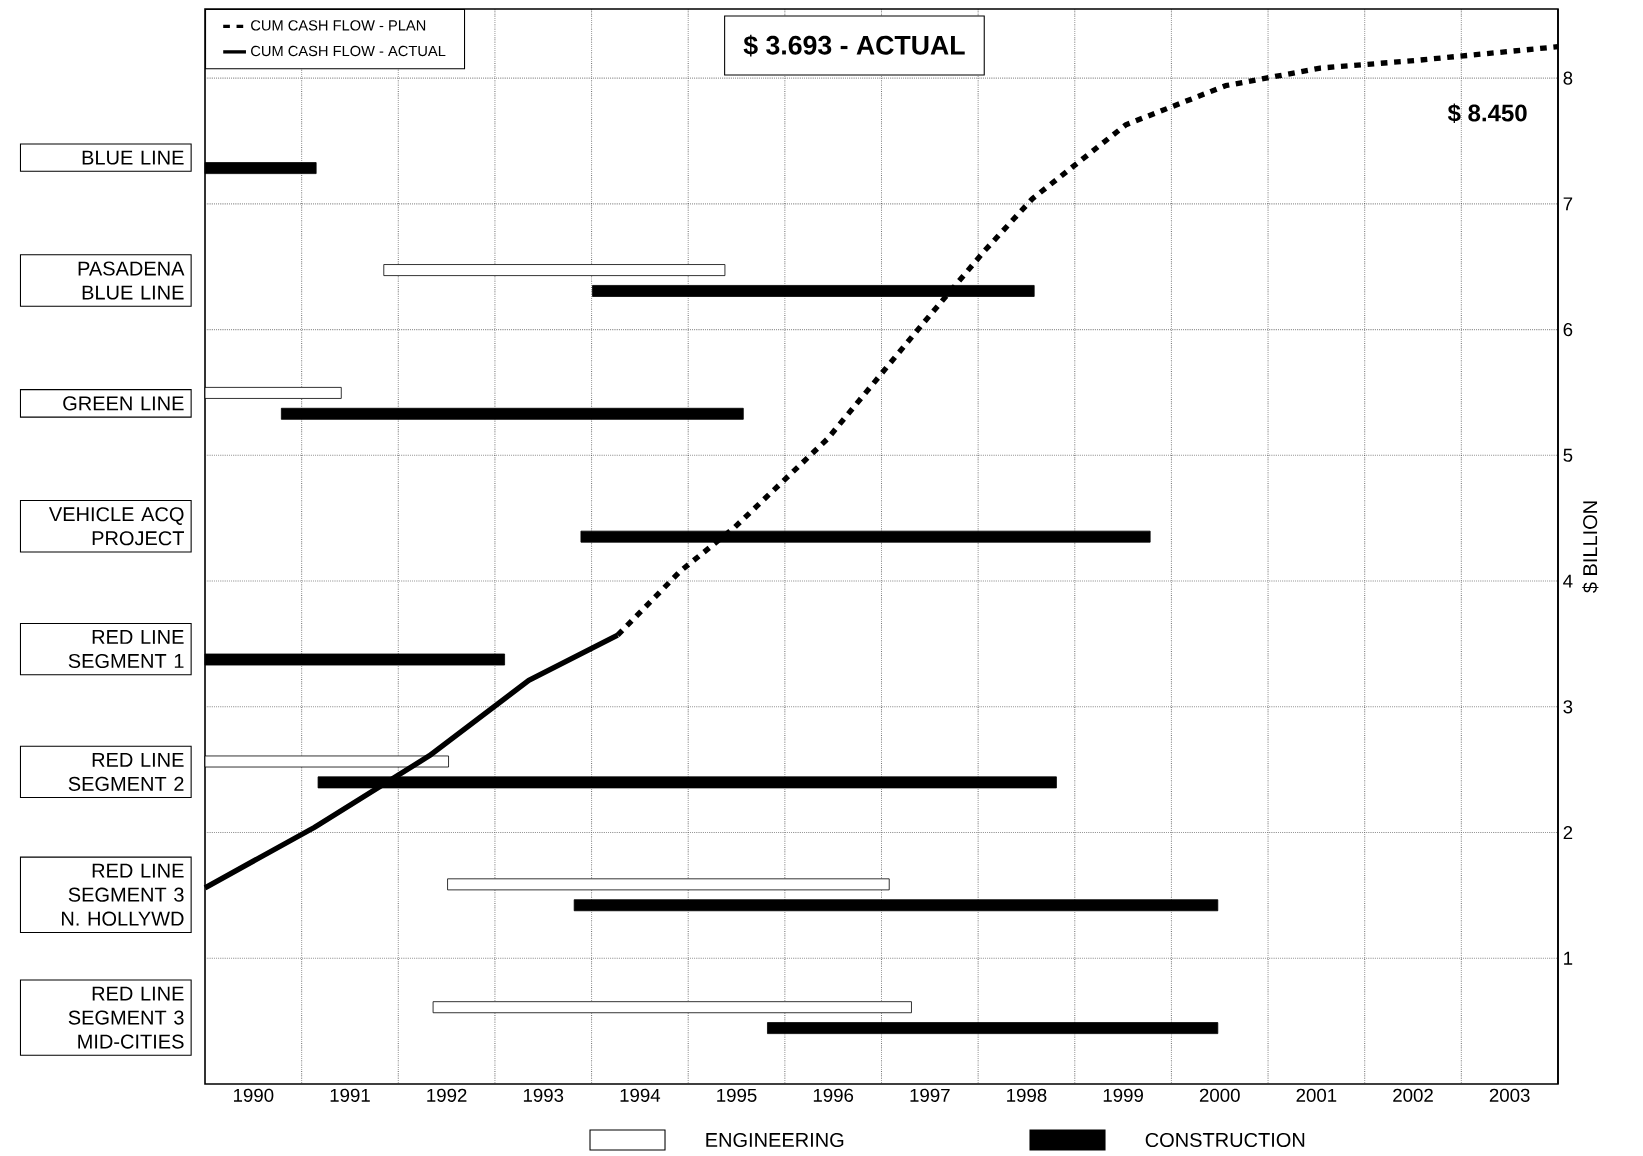 The image size is (1643, 1156). What do you see at coordinates (123, 894) in the screenshot?
I see `y-tick-label: RED LINE SEGMENT 3 N. HOLLYWD` at bounding box center [123, 894].